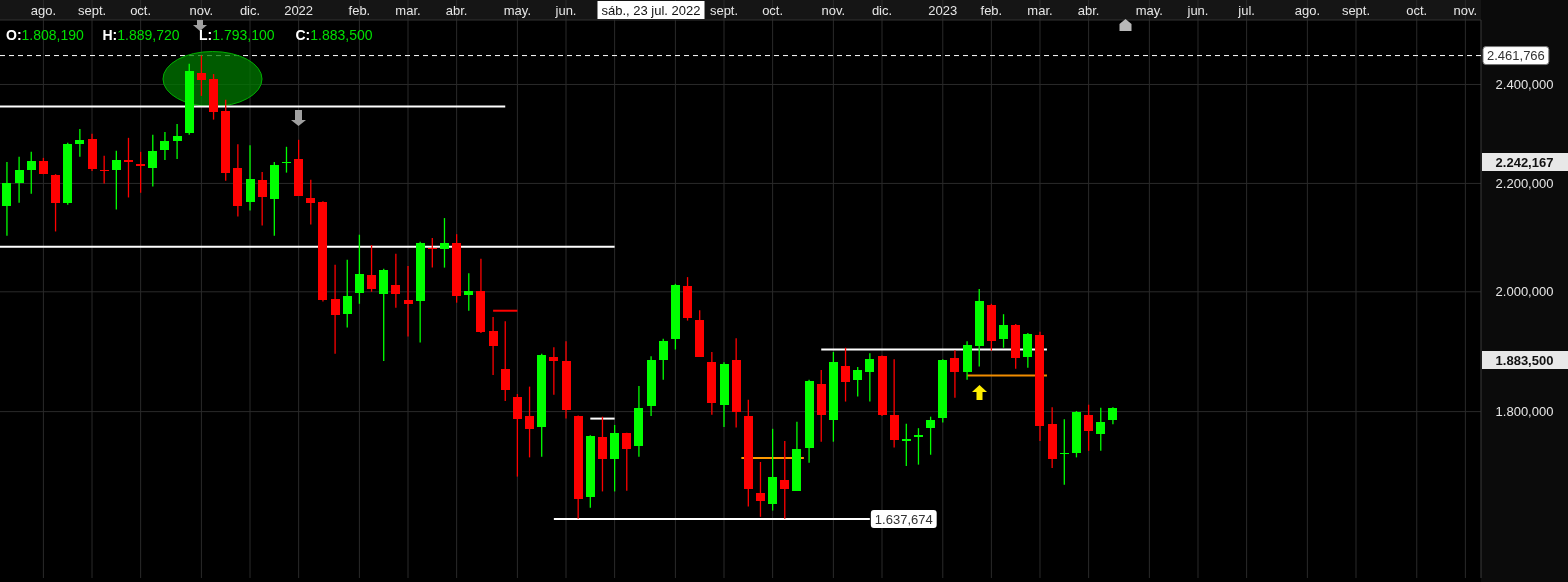 This screenshot has width=1568, height=582. Describe the element at coordinates (1524, 292) in the screenshot. I see `y-tick-label: 2.000,000` at that location.